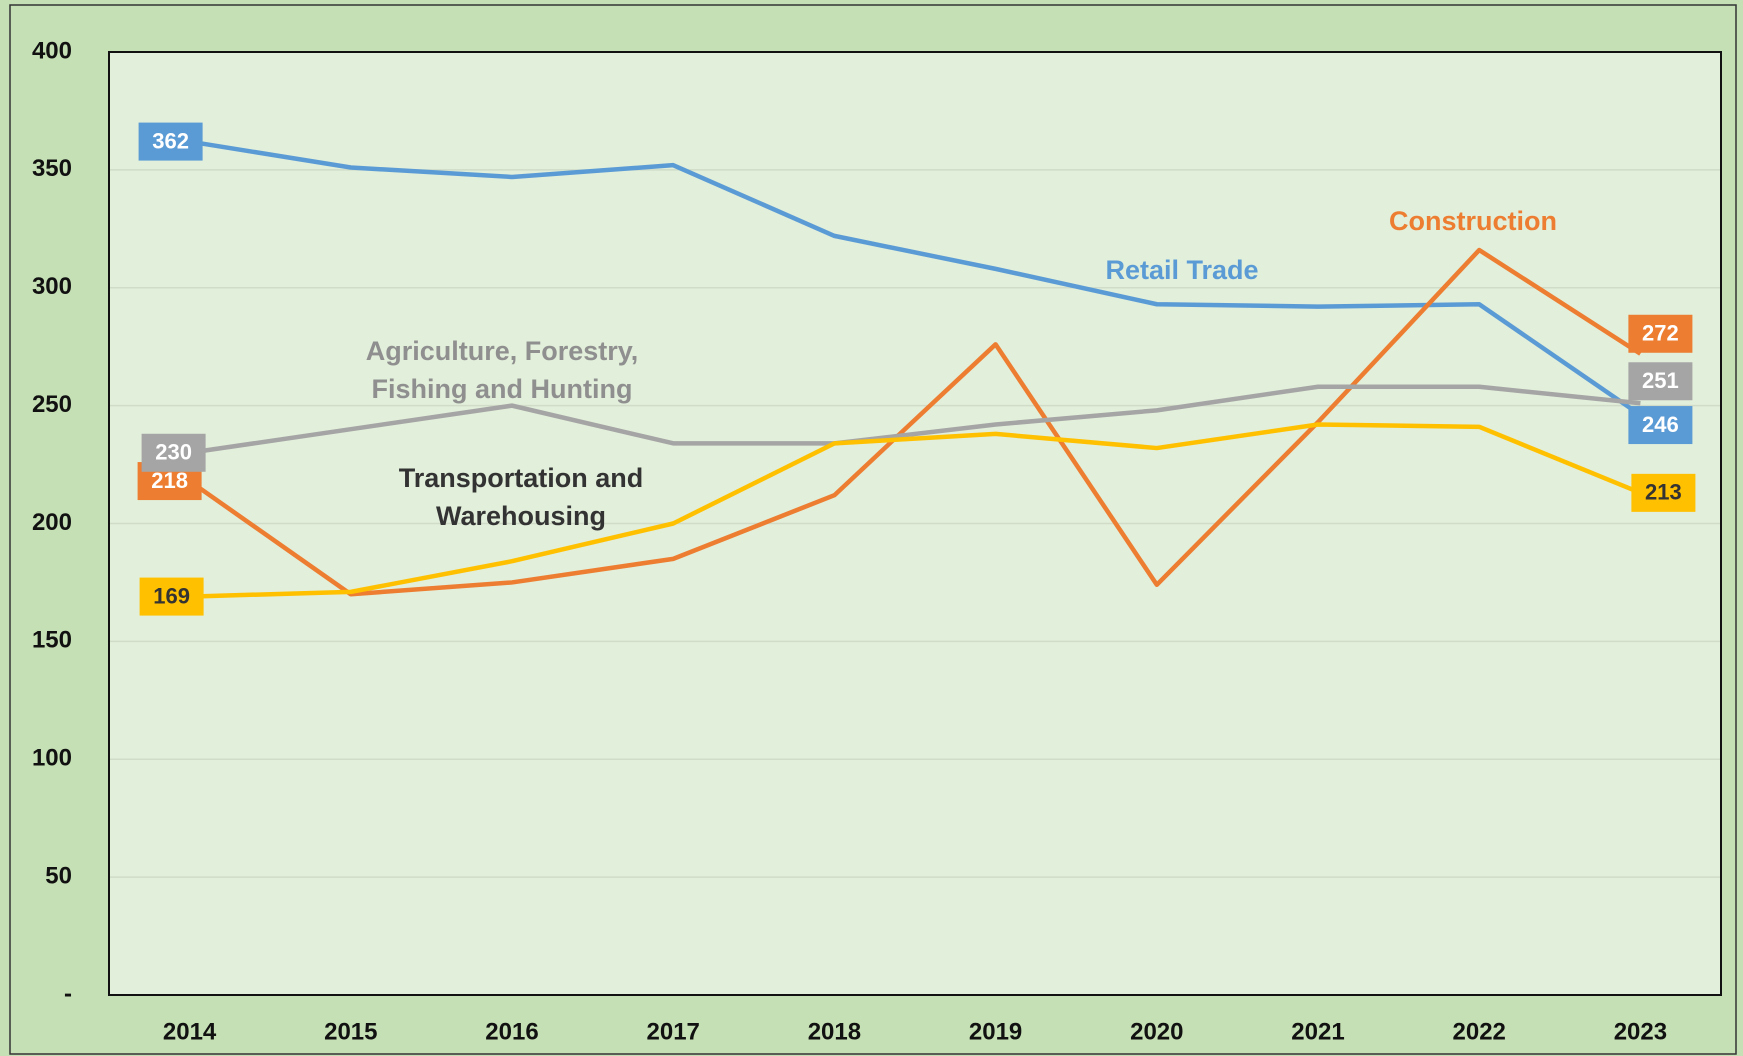  What do you see at coordinates (1317, 1031) in the screenshot?
I see `x-tick-label: 2021` at bounding box center [1317, 1031].